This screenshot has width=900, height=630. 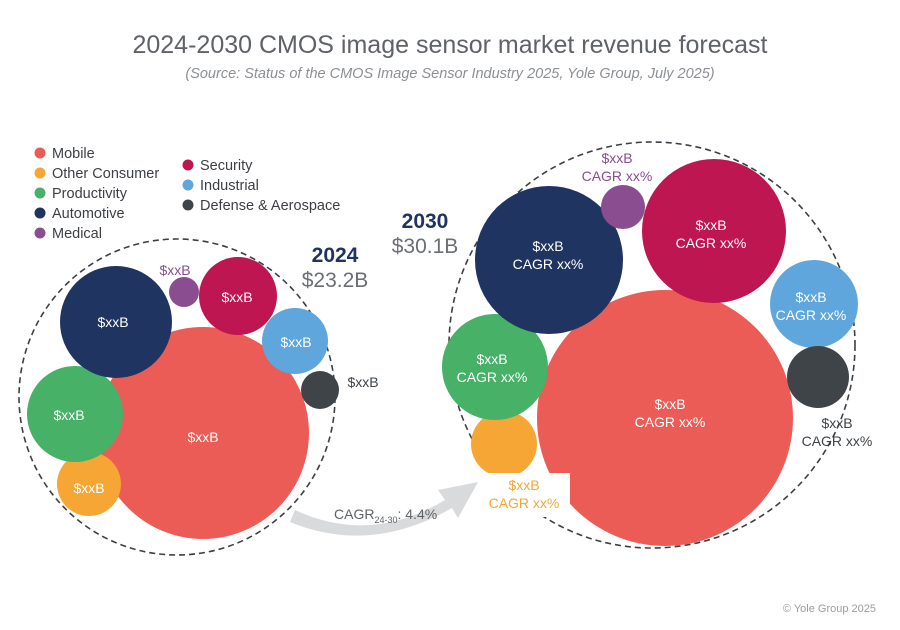 I want to click on bubble-2030-industrial, so click(x=814, y=304).